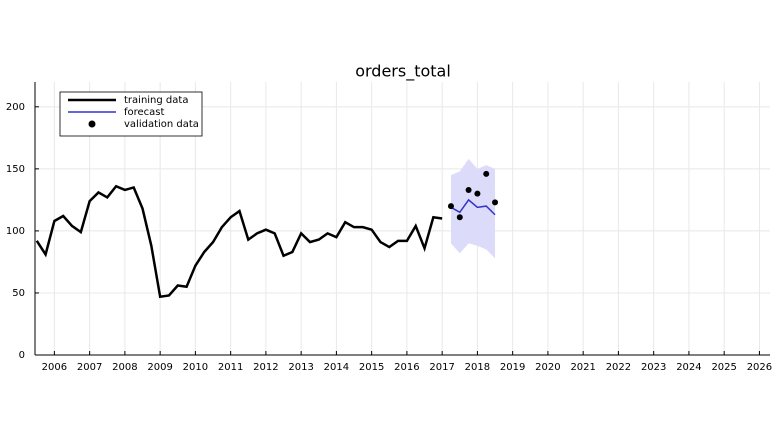 Image resolution: width=777 pixels, height=437 pixels. What do you see at coordinates (547, 367) in the screenshot?
I see `x-tick-label: 2020` at bounding box center [547, 367].